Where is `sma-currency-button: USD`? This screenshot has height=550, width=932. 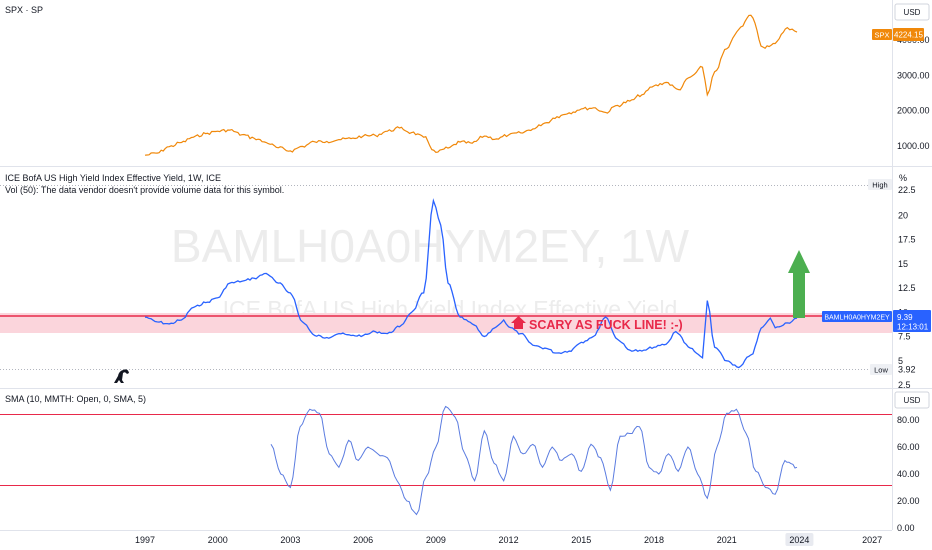
sma-currency-button: USD is located at coordinates (912, 400).